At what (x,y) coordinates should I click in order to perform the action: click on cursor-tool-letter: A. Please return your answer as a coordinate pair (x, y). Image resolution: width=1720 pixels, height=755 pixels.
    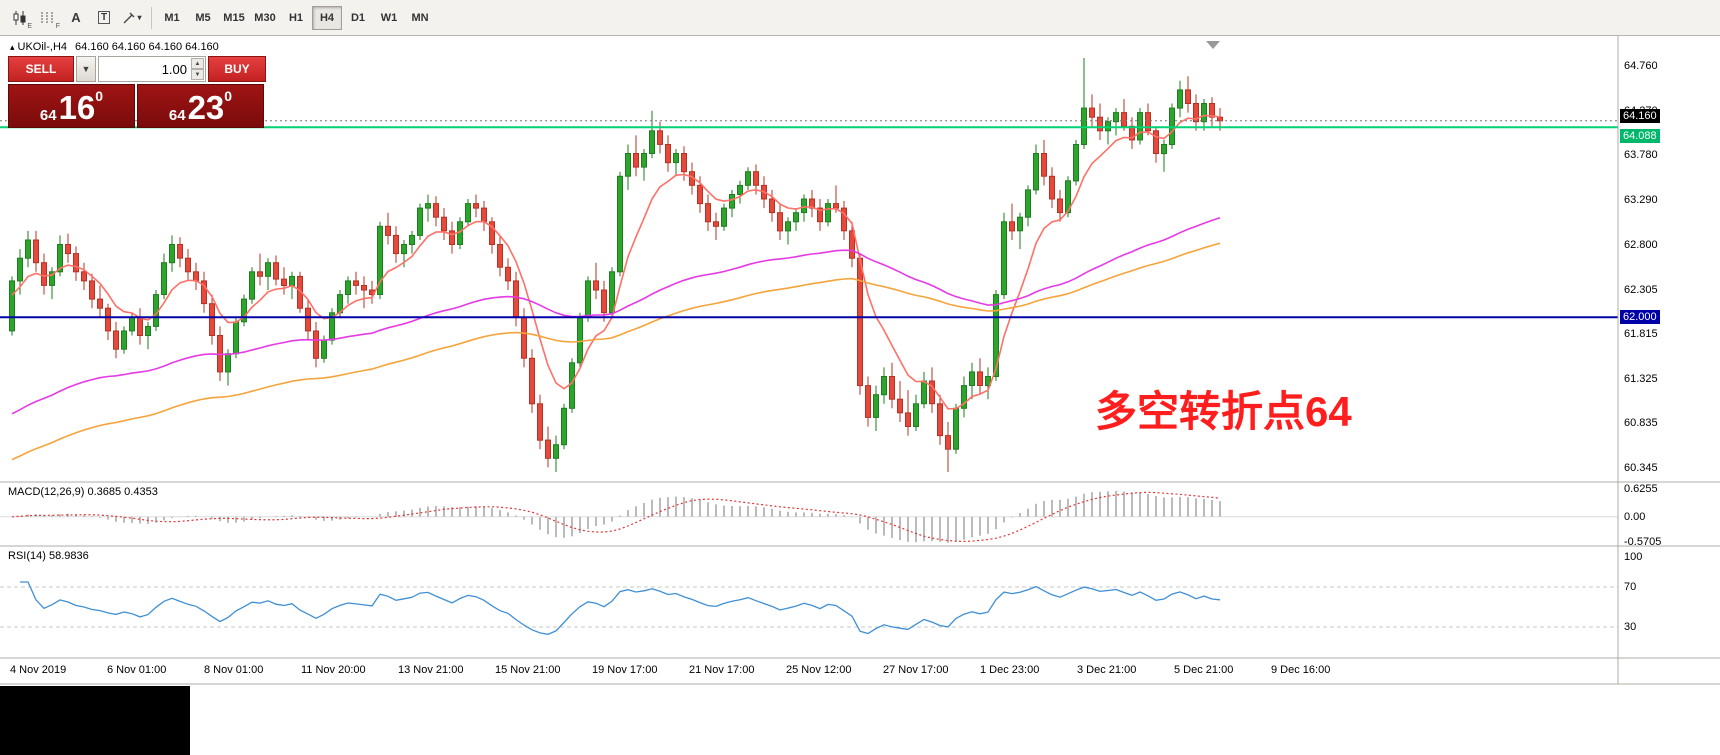
    Looking at the image, I should click on (76, 17).